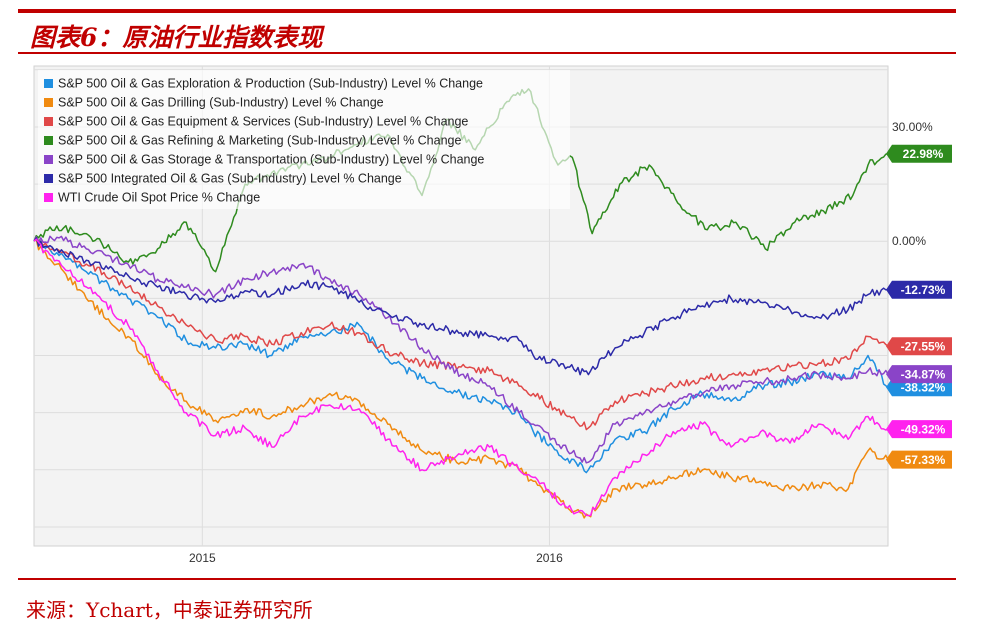 This screenshot has width=1000, height=643. What do you see at coordinates (923, 290) in the screenshot?
I see `end-value-label: -12.73%` at bounding box center [923, 290].